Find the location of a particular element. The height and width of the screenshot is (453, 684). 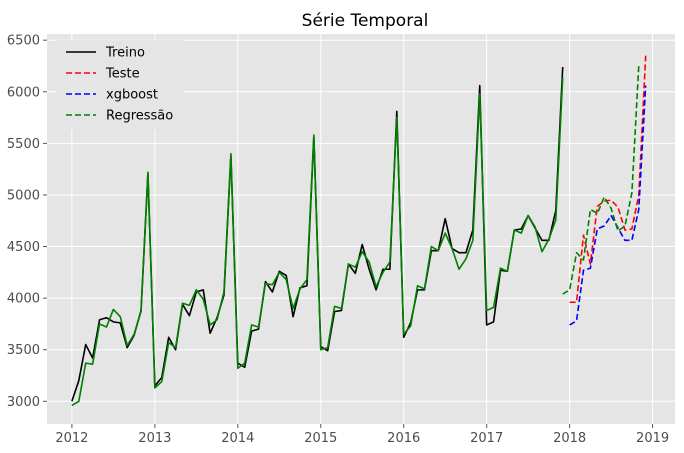

y-tick-label: 4000 is located at coordinates (23, 299).